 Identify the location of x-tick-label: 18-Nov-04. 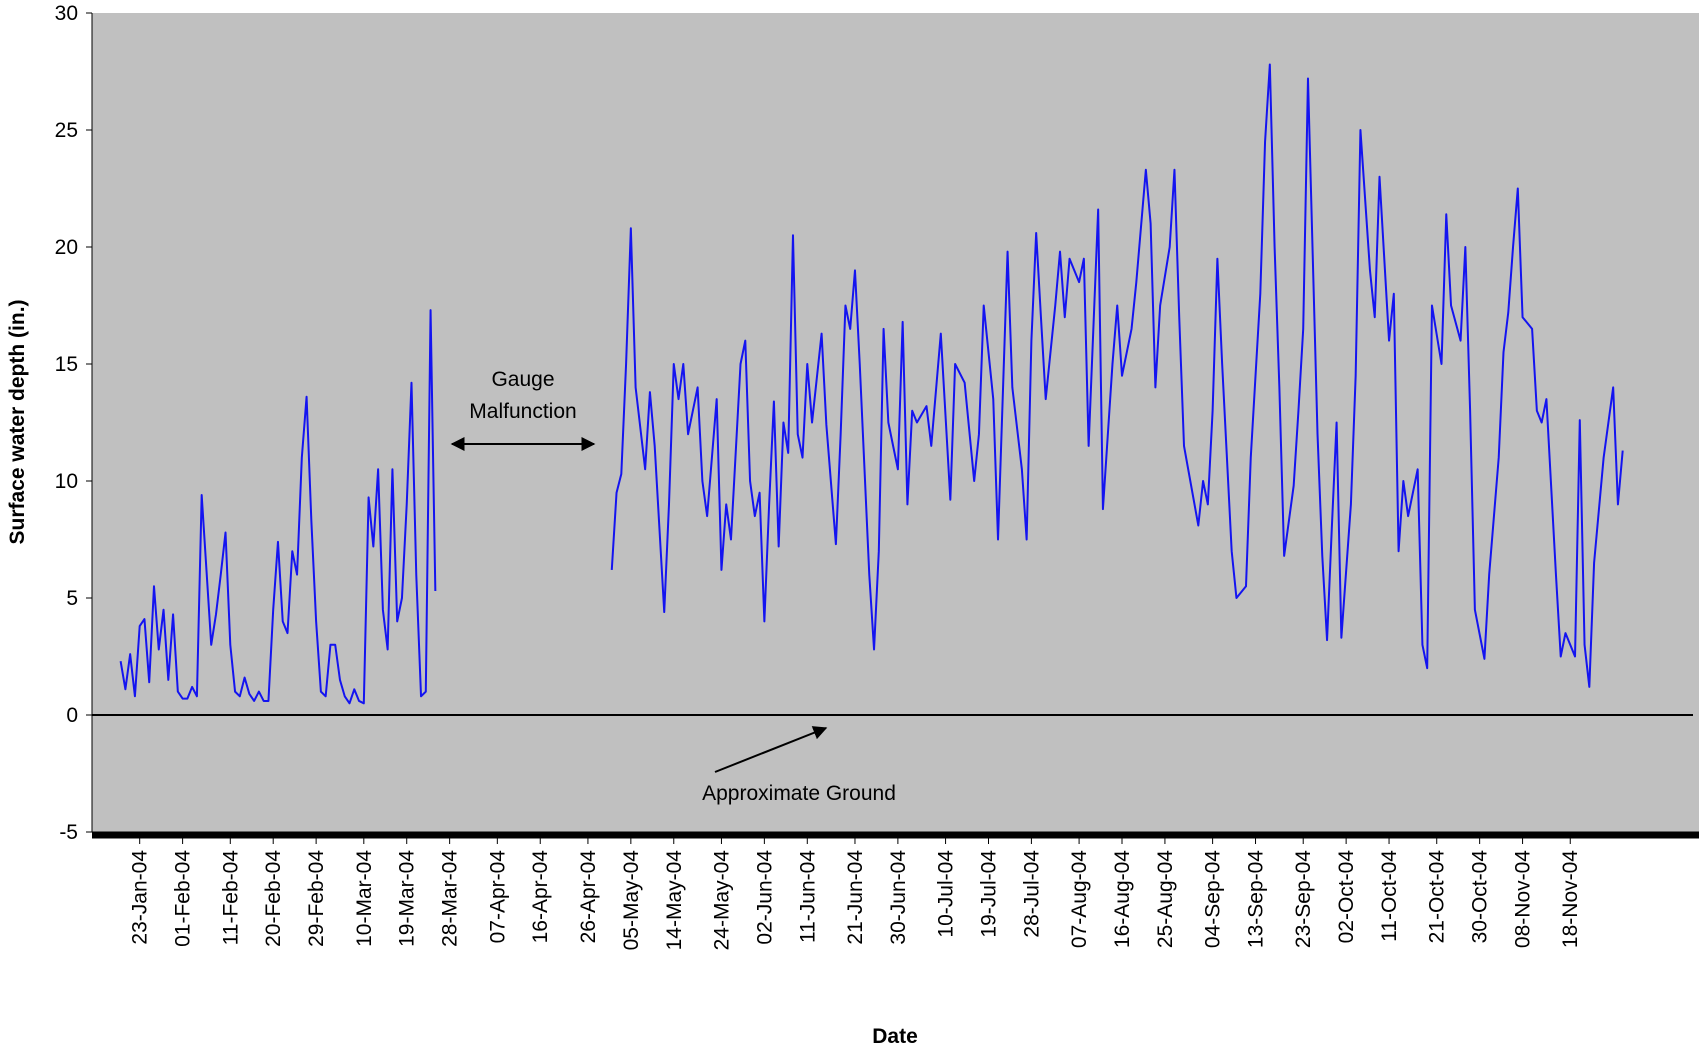
(1570, 899).